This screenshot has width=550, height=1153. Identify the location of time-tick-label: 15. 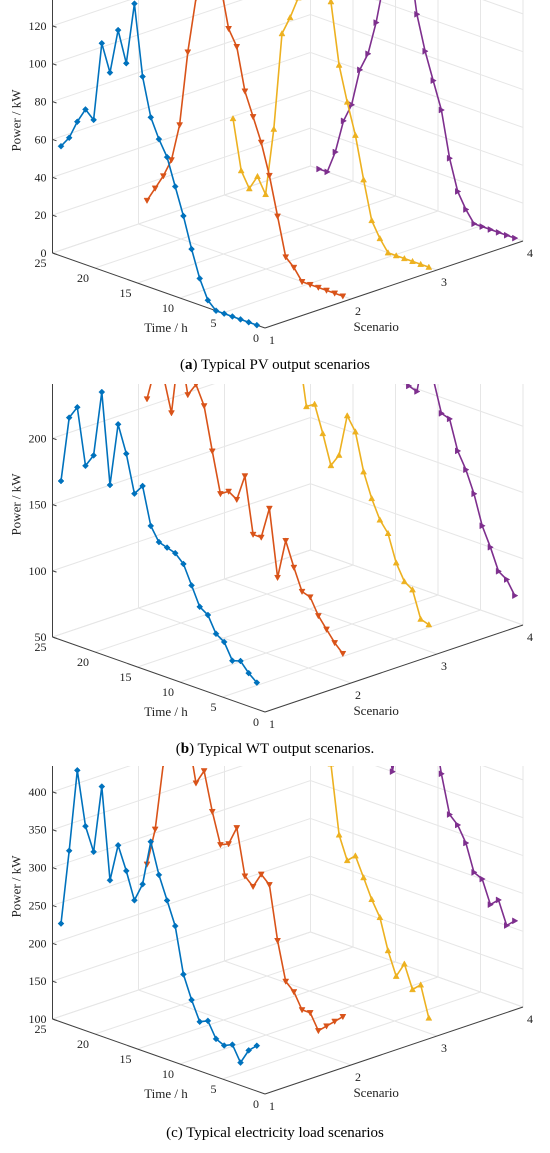
(126, 677).